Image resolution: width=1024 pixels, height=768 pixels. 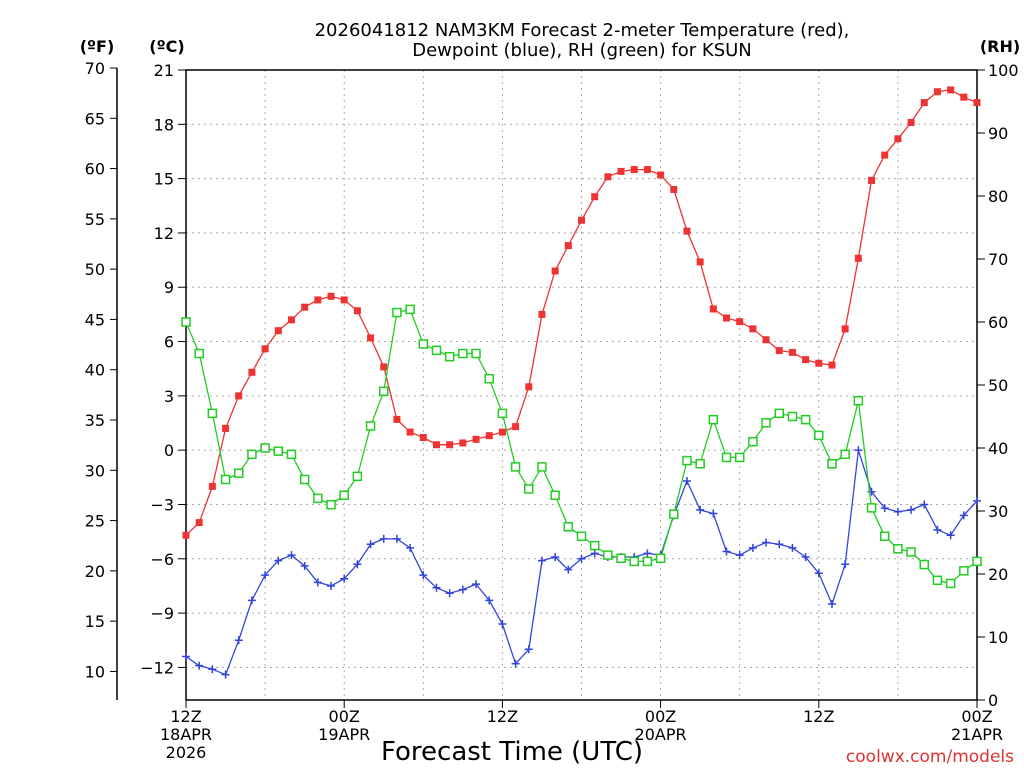 I want to click on rh-tick-label: 100, so click(x=1003, y=70).